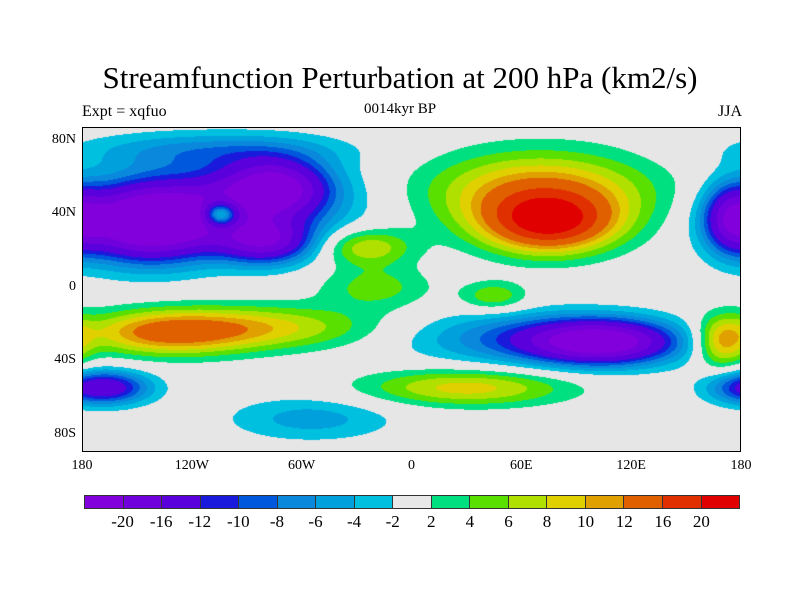 This screenshot has width=800, height=600. What do you see at coordinates (63, 139) in the screenshot?
I see `y-tick-label: 80N` at bounding box center [63, 139].